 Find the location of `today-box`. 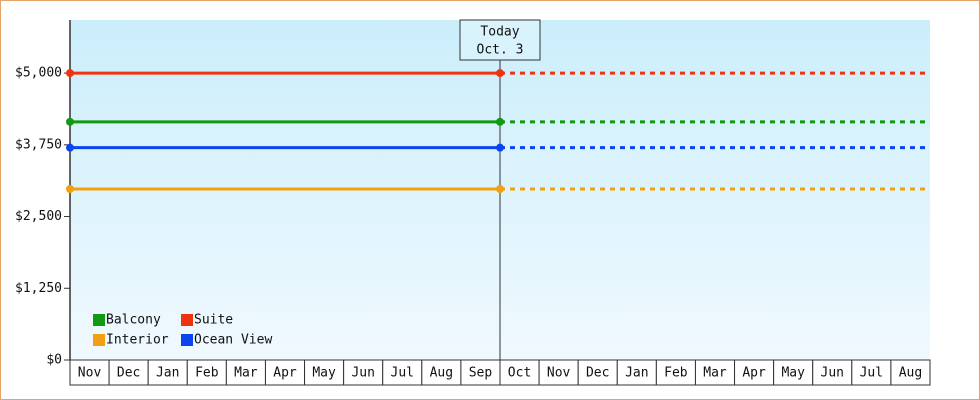

today-box is located at coordinates (500, 40).